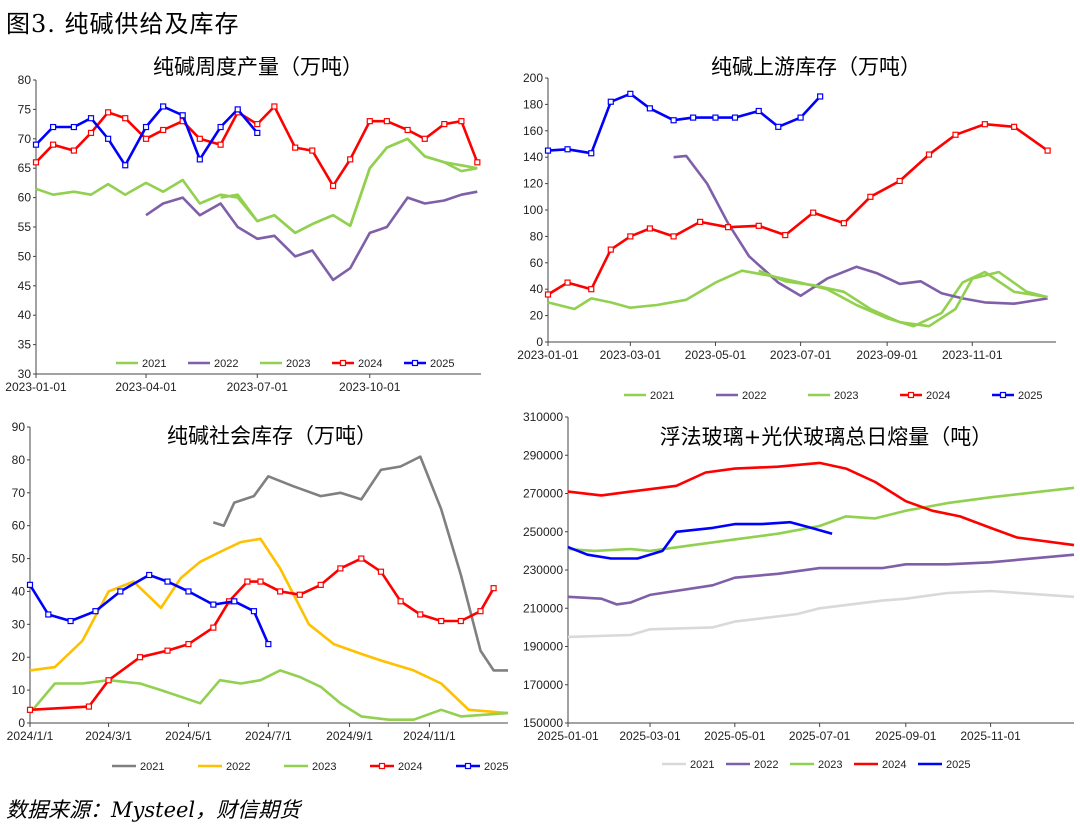 This screenshot has height=824, width=1080. What do you see at coordinates (816, 67) in the screenshot?
I see `chart-title: 纯碱上游库存（万吨）` at bounding box center [816, 67].